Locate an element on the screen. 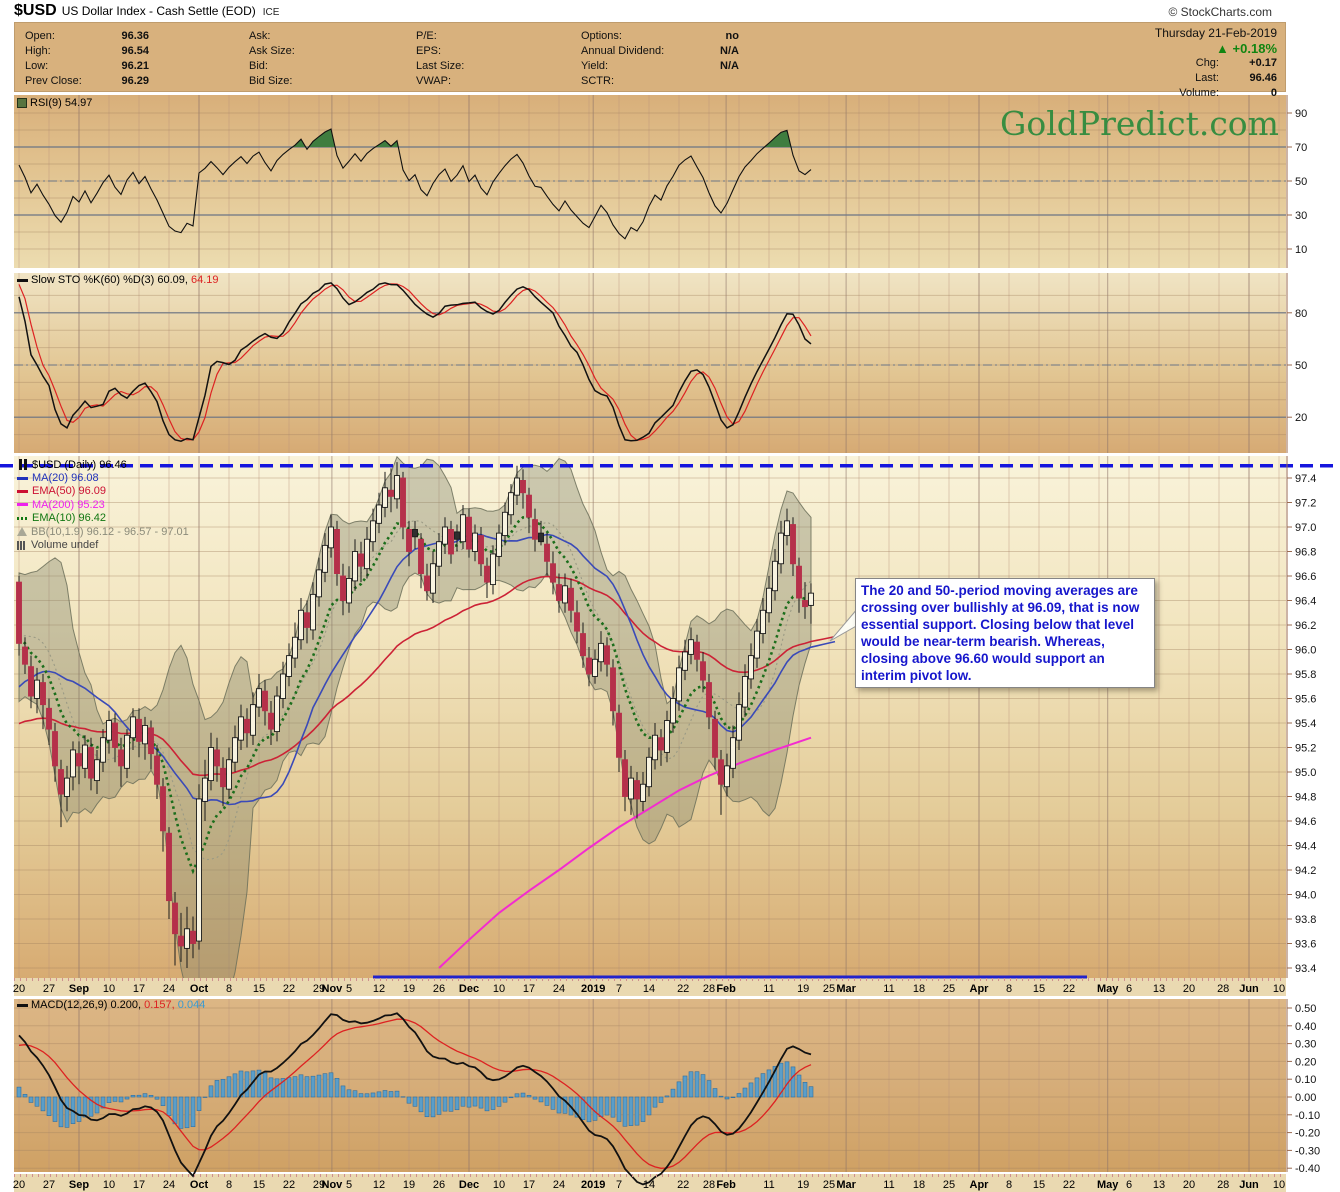 This screenshot has width=1340, height=1192. y-tick-label: 95.8 is located at coordinates (1305, 675).